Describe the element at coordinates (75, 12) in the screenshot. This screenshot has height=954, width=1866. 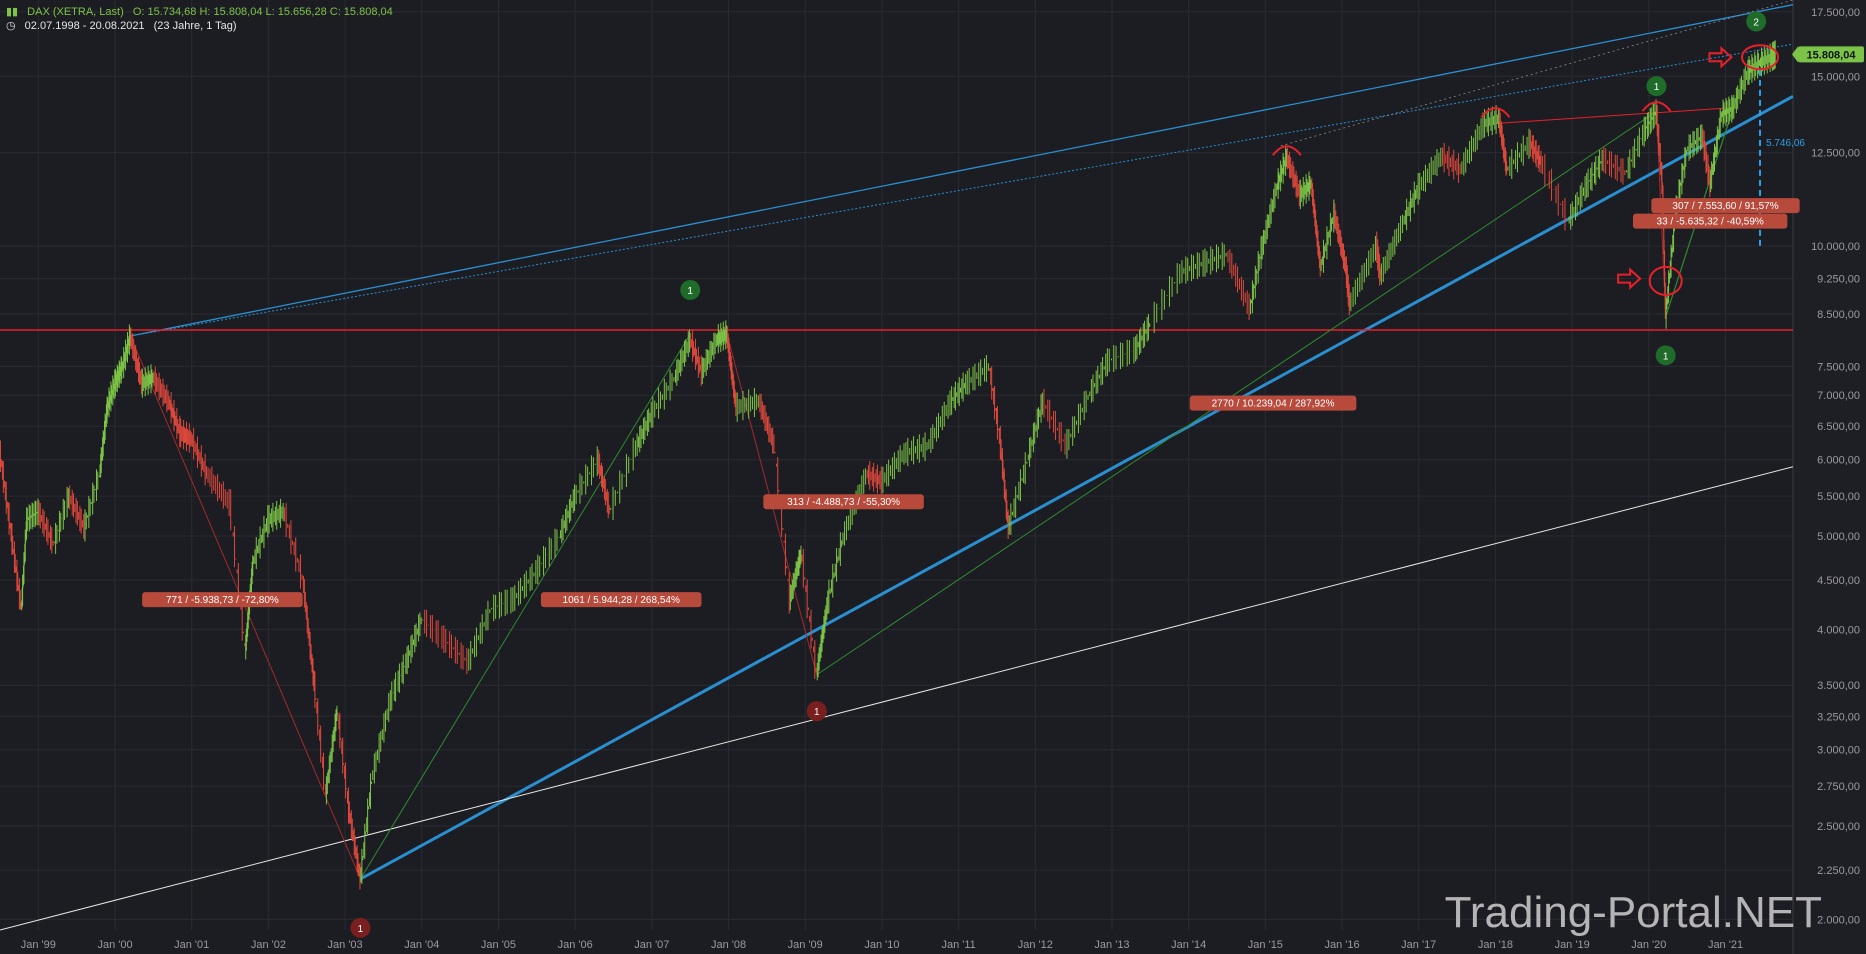
I see `symbol-name: DAX (XETRA, Last)` at that location.